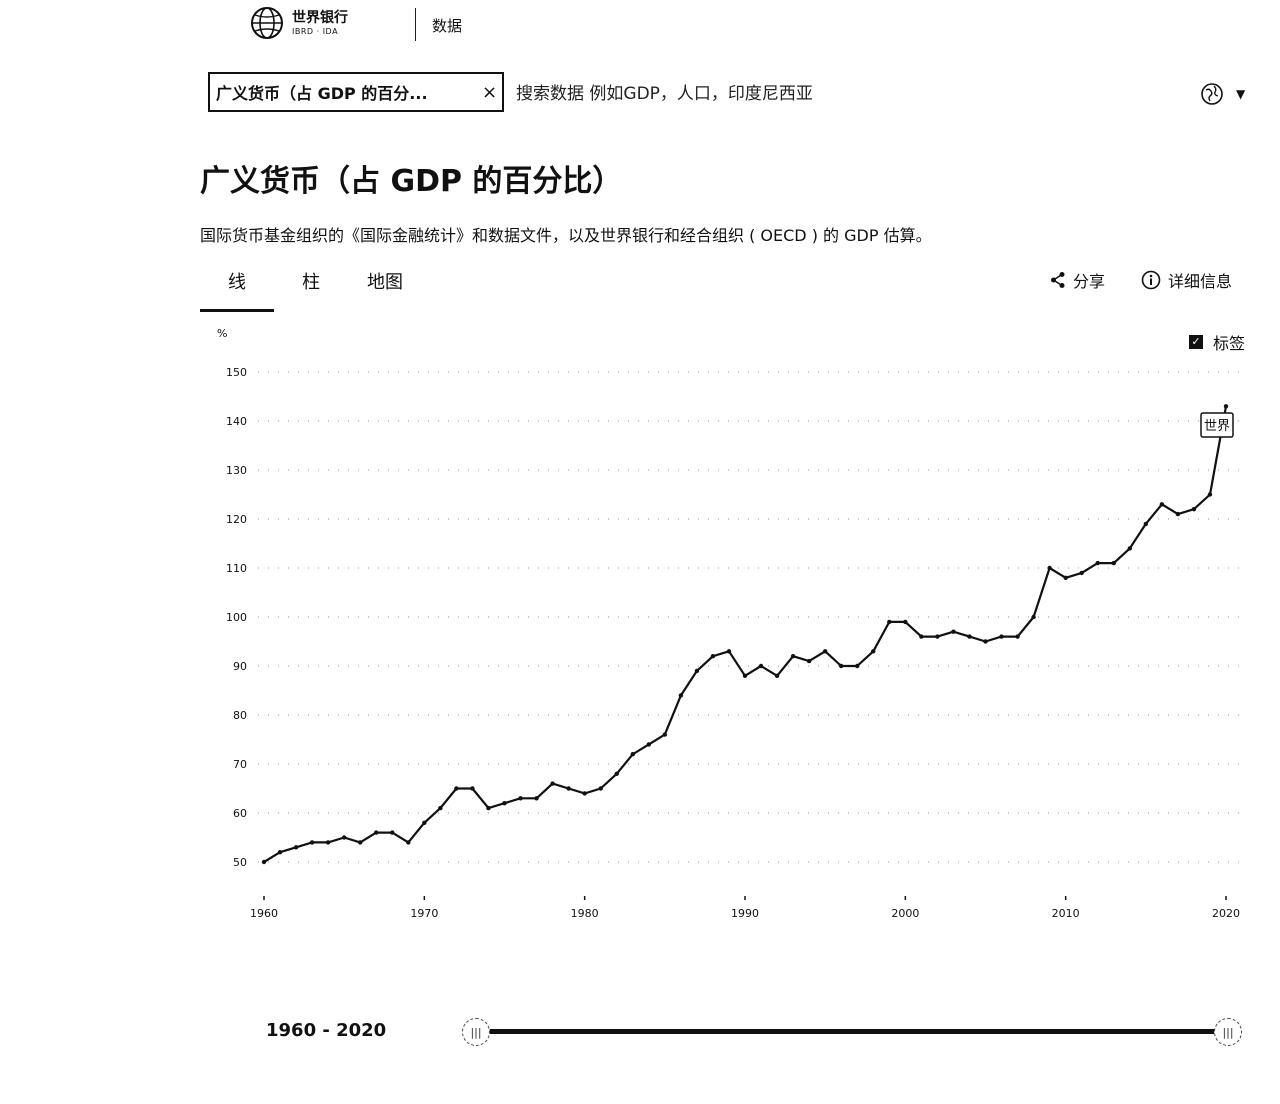 The width and height of the screenshot is (1280, 1104). What do you see at coordinates (326, 1030) in the screenshot?
I see `year-range-label: 1960 - 2020` at bounding box center [326, 1030].